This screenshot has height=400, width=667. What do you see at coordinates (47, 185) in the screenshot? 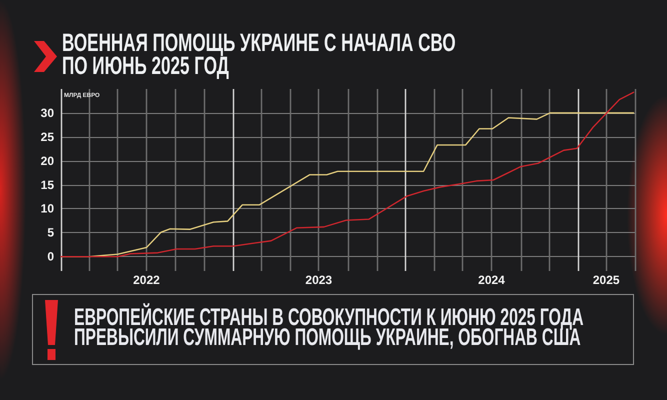
I see `y-tick-label: 15` at bounding box center [47, 185].